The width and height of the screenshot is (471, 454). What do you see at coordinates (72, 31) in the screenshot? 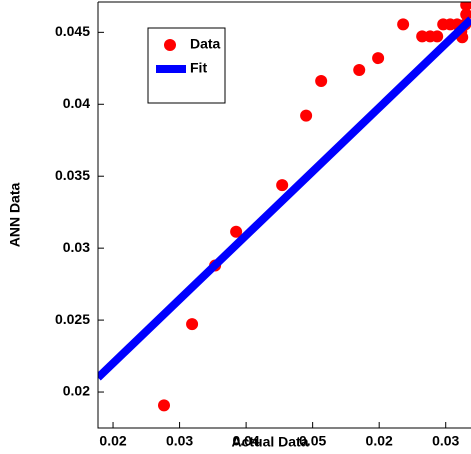
I see `y-tick-label: 0.045` at bounding box center [72, 31].